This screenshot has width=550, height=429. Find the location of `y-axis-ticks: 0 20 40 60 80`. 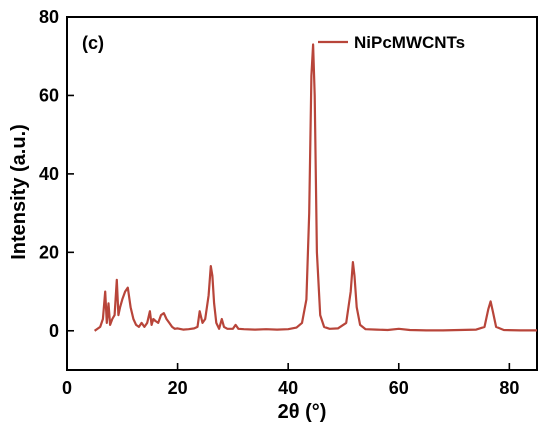

y-axis-ticks: 0 20 40 60 80 is located at coordinates (56, 174).